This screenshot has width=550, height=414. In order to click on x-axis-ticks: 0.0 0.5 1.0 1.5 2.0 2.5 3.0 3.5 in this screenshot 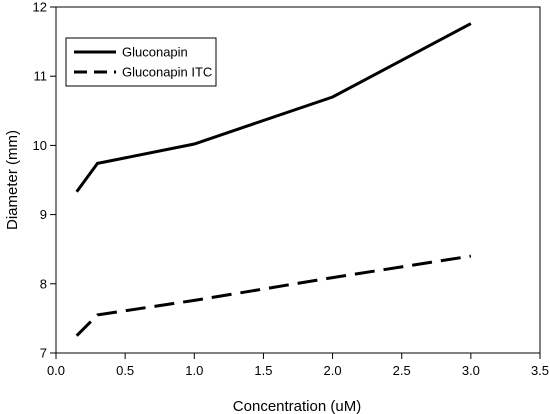, I will do `click(298, 365)`.